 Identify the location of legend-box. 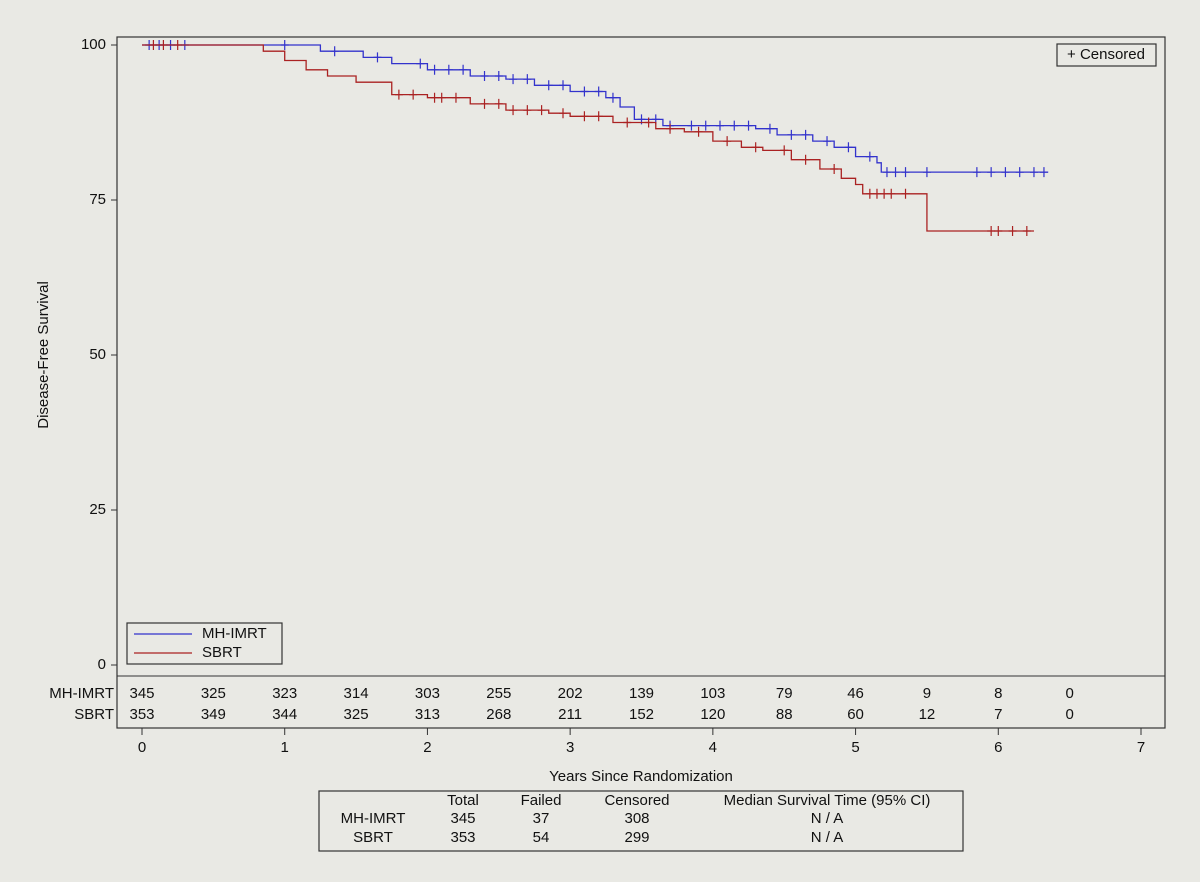
(204, 643).